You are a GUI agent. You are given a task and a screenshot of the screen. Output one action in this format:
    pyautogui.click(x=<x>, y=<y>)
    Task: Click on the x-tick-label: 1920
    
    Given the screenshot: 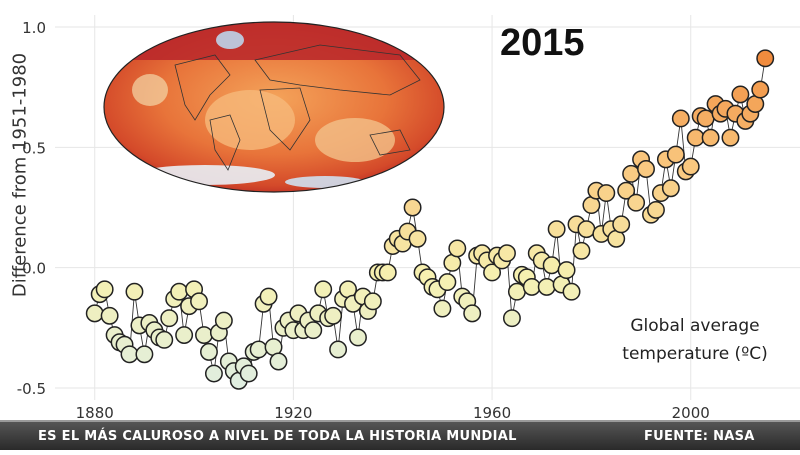 What is the action you would take?
    pyautogui.click(x=293, y=413)
    